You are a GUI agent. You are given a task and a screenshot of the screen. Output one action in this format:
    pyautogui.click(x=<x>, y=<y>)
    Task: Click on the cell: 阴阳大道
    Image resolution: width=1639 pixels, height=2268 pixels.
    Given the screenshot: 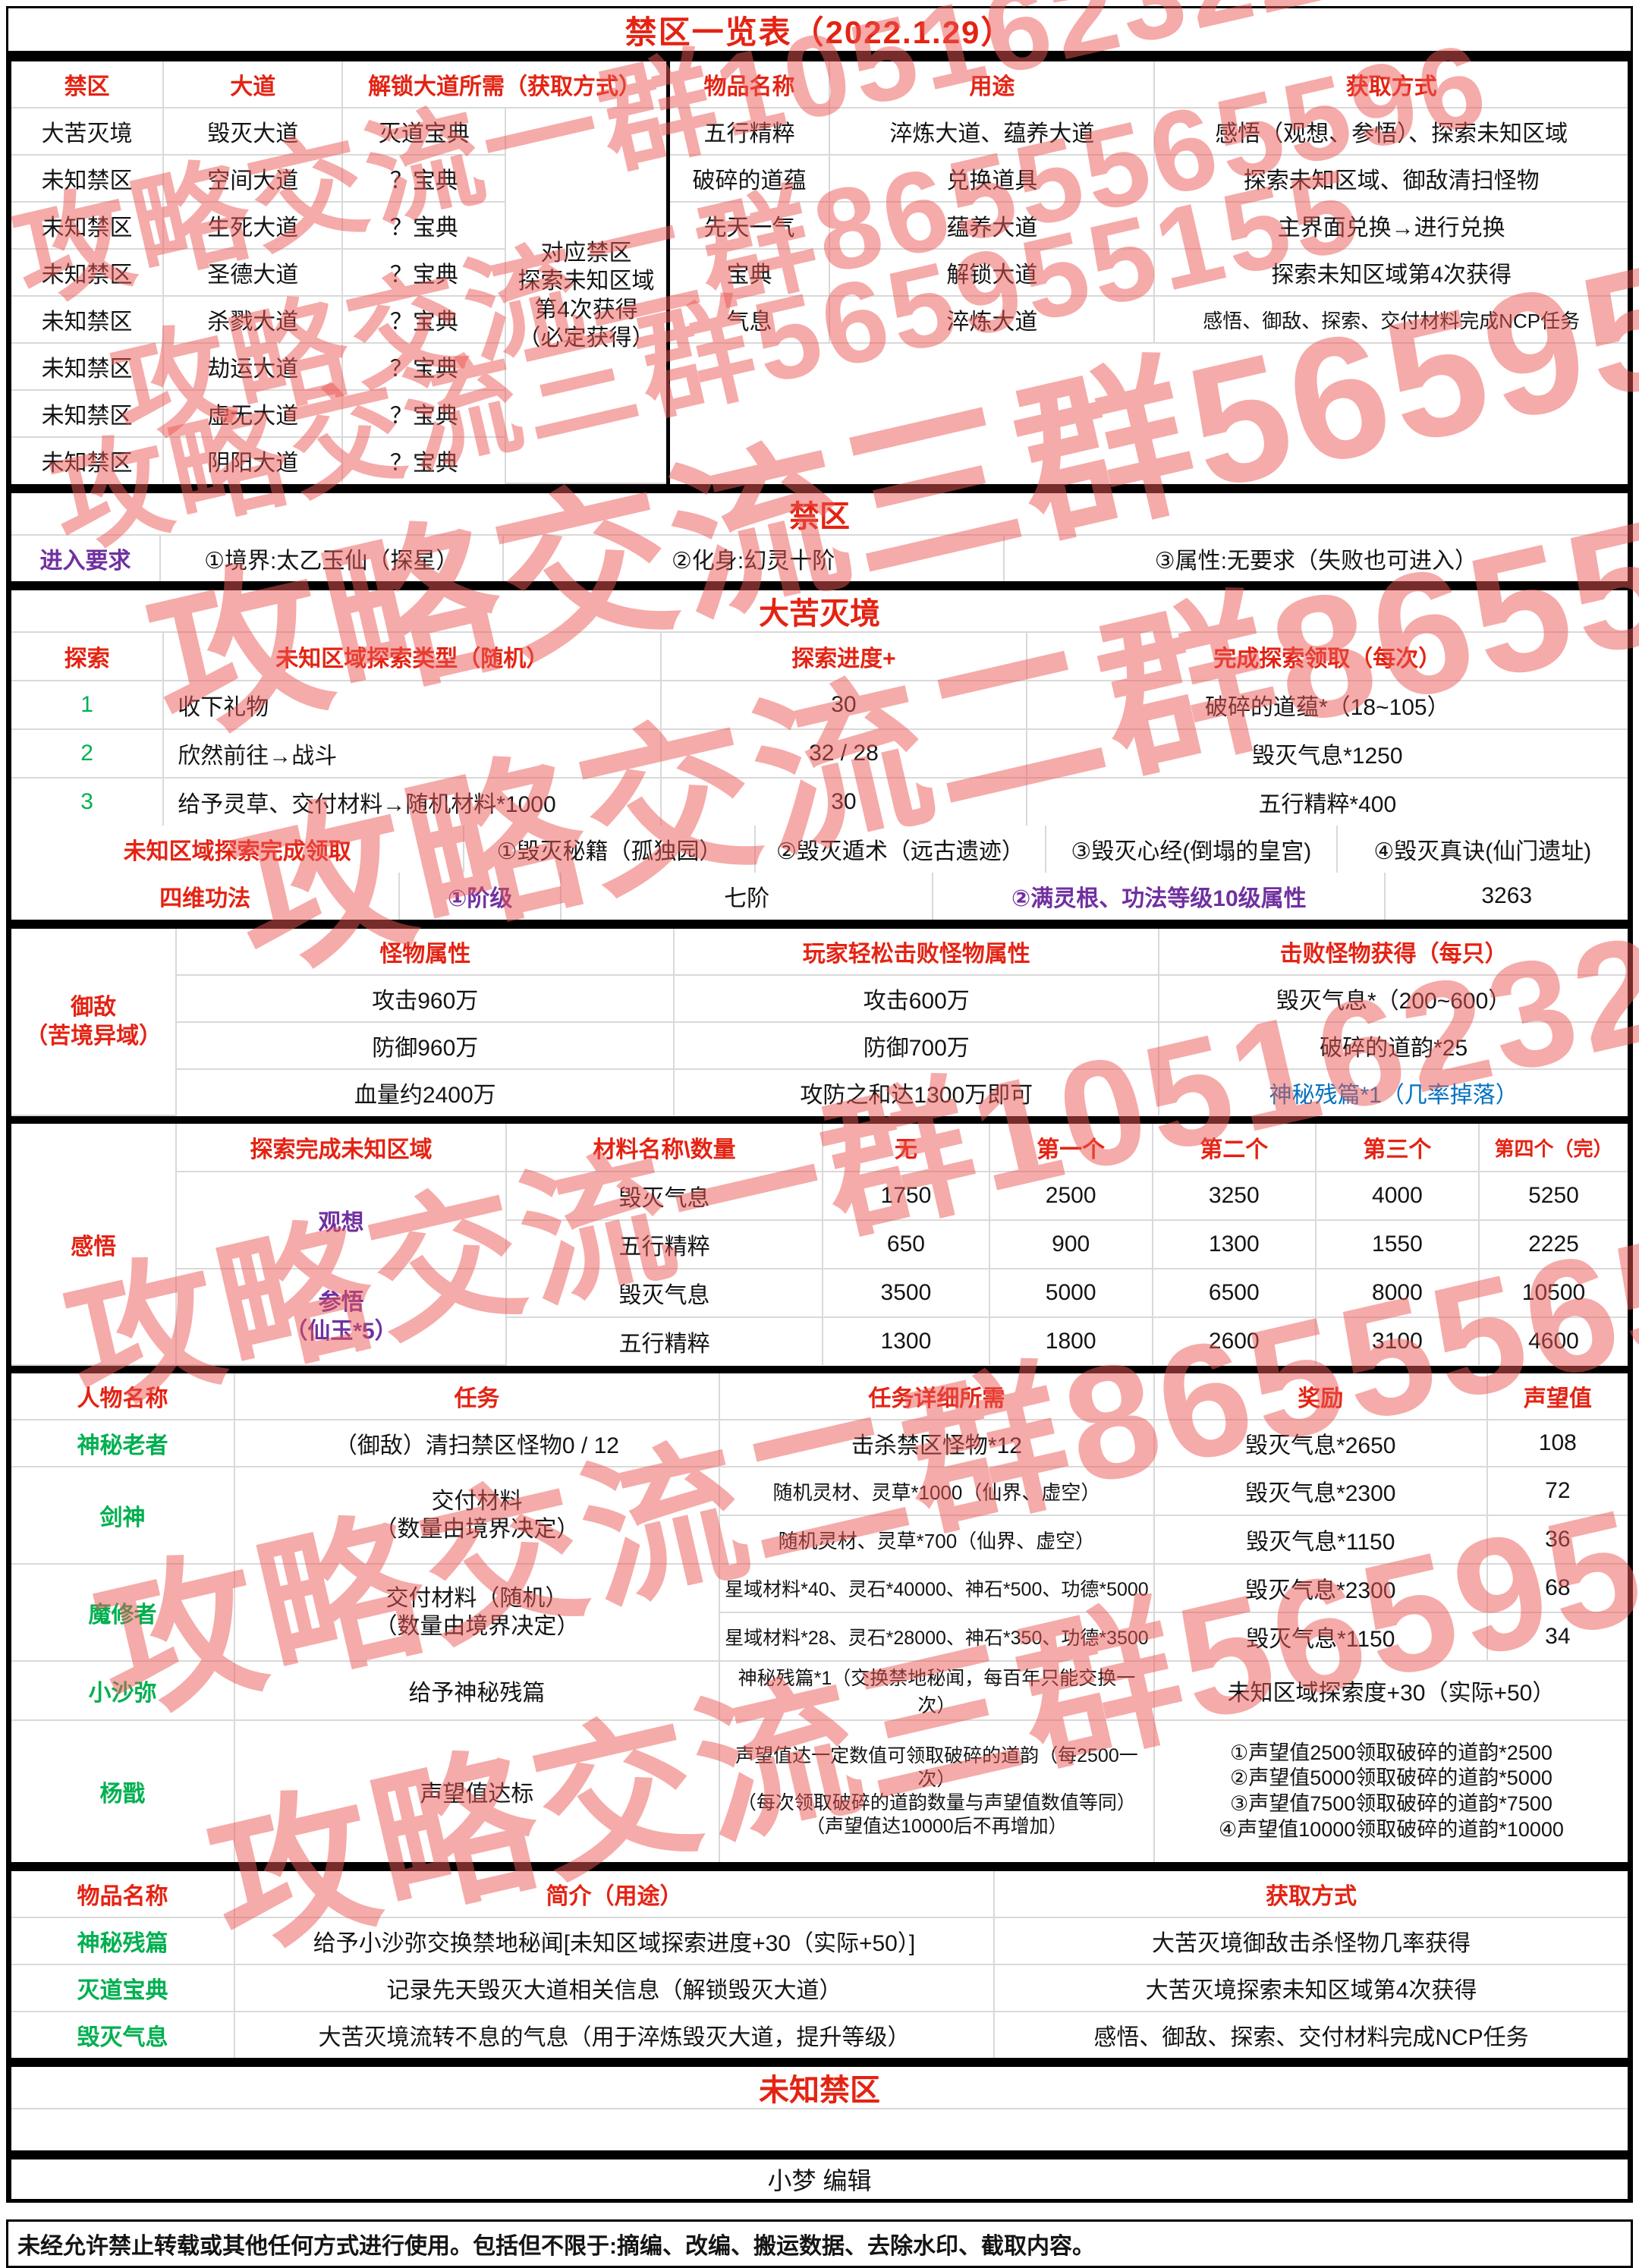 What is the action you would take?
    pyautogui.click(x=253, y=460)
    